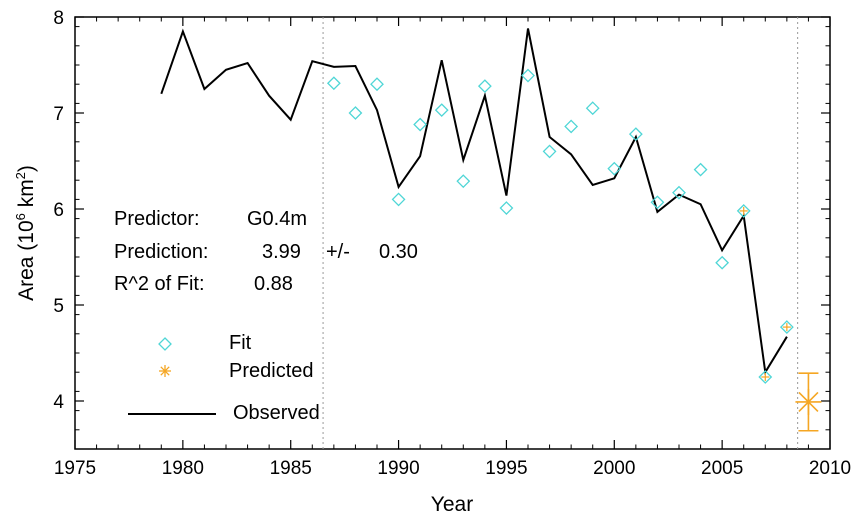  Describe the element at coordinates (157, 219) in the screenshot. I see `predictor-label: Predictor:` at that location.